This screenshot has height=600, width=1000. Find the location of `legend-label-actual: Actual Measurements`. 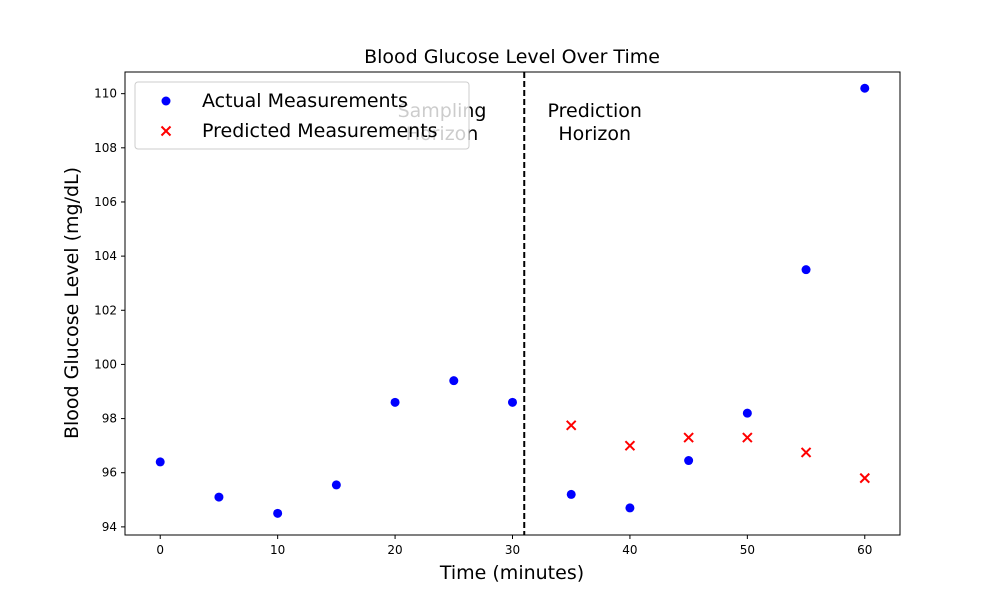

legend-label-actual: Actual Measurements is located at coordinates (305, 101).